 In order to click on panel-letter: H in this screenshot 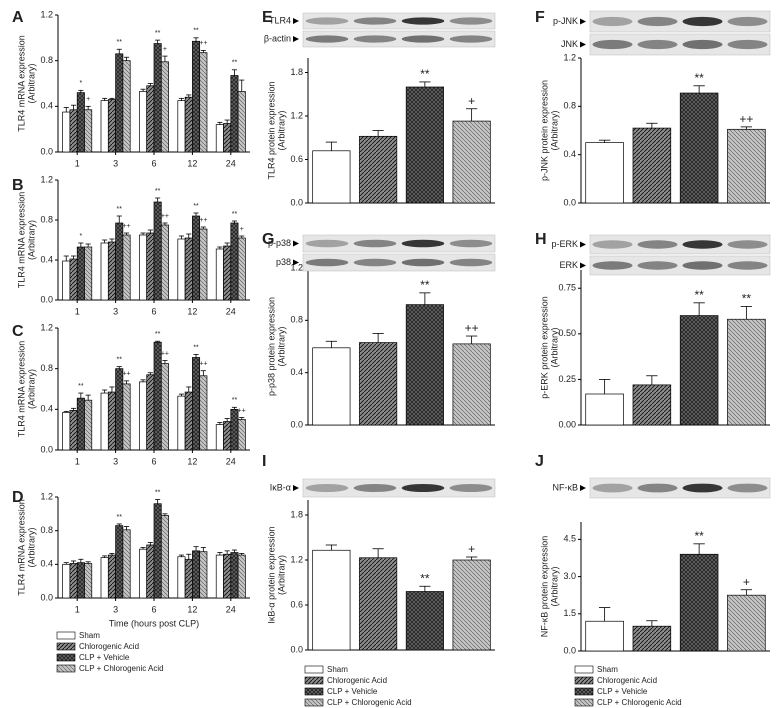, I will do `click(541, 239)`.